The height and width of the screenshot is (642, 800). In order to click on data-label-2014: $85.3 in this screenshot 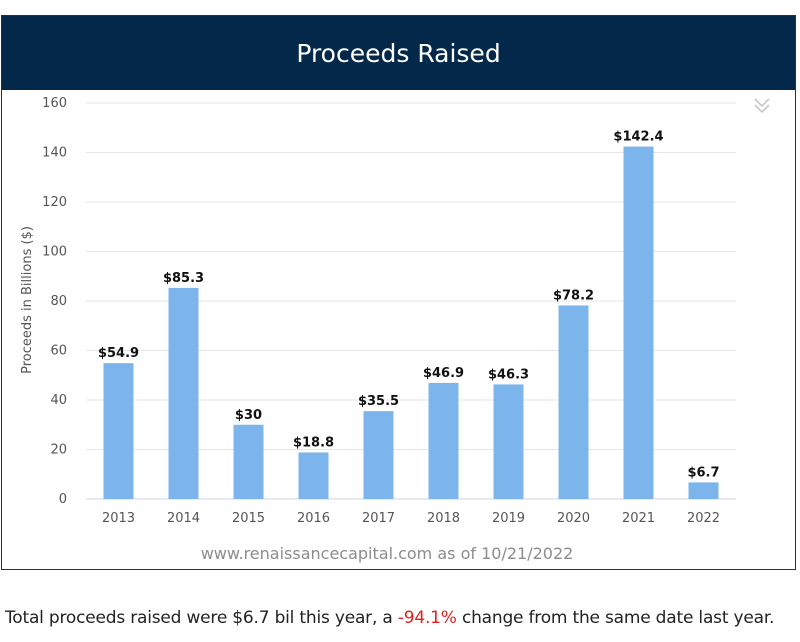, I will do `click(183, 278)`.